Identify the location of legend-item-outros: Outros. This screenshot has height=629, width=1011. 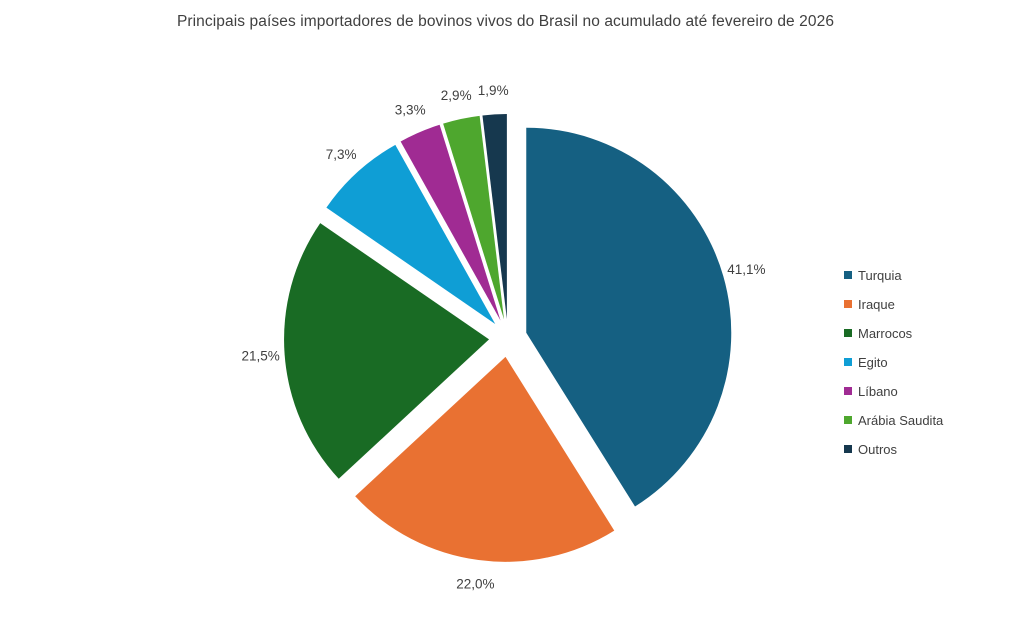
(893, 449).